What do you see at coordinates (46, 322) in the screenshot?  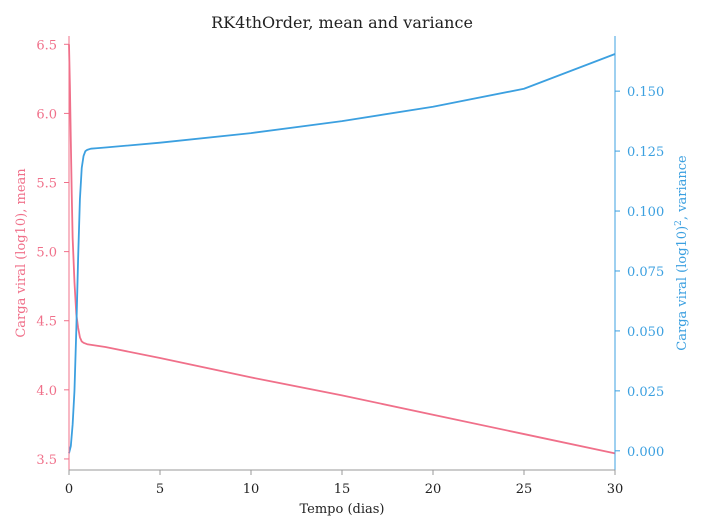 I see `left-tick-label: 4.5` at bounding box center [46, 322].